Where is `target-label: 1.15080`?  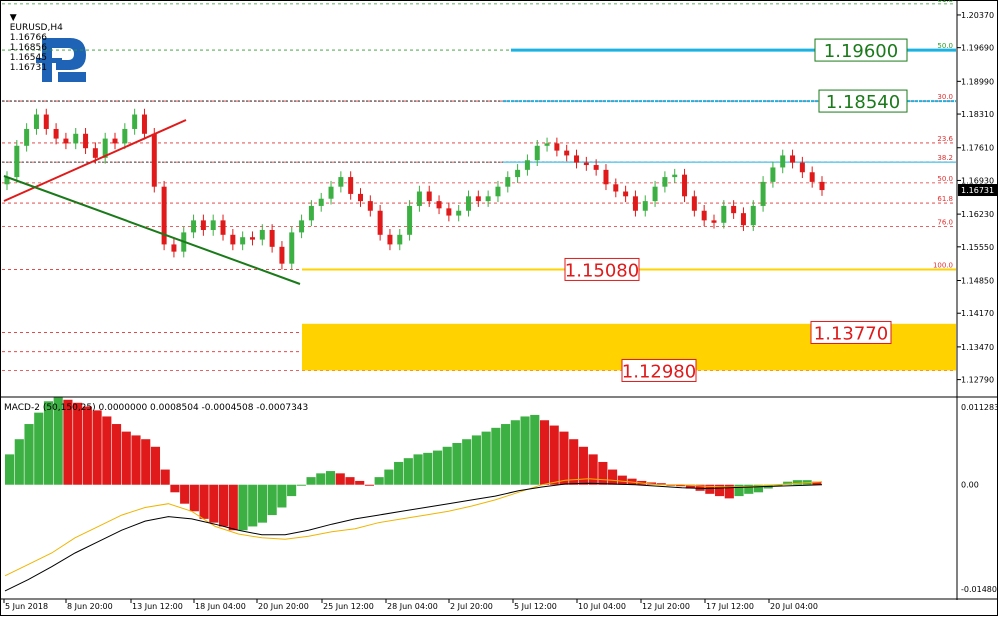
target-label: 1.15080 is located at coordinates (602, 270).